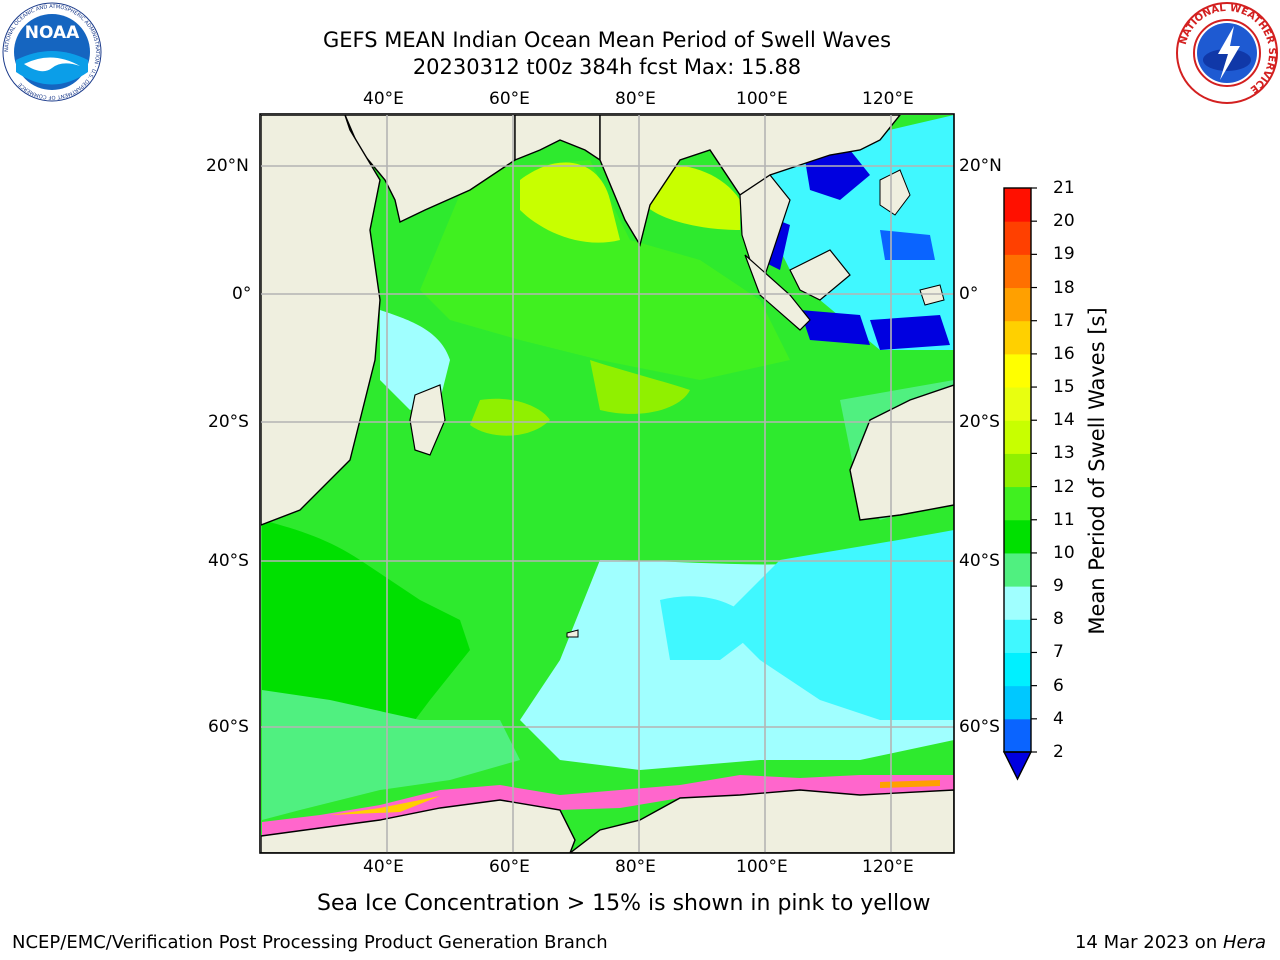 This screenshot has width=1280, height=960. Describe the element at coordinates (509, 867) in the screenshot. I see `lon-label-bottom-60e: 60°E` at that location.